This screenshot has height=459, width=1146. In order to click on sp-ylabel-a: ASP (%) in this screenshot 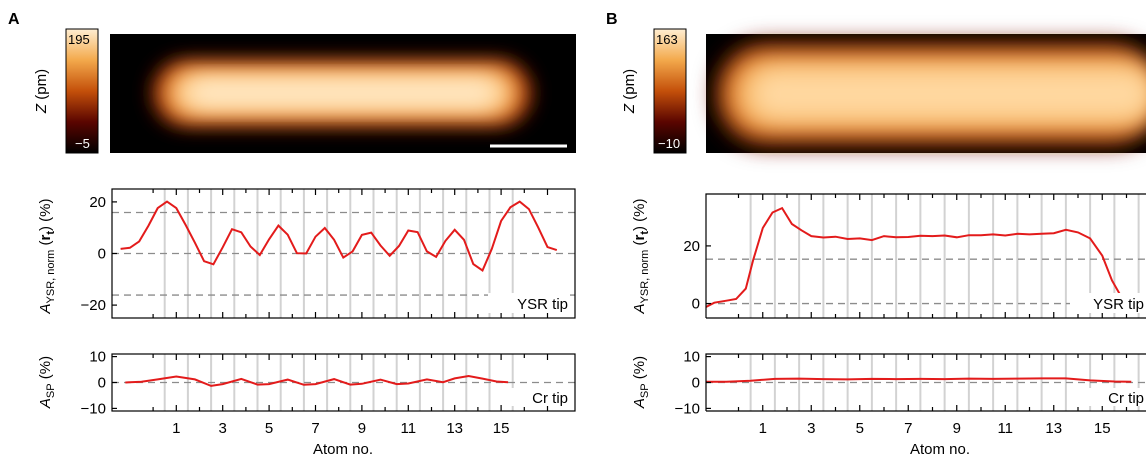, I will do `click(47, 382)`.